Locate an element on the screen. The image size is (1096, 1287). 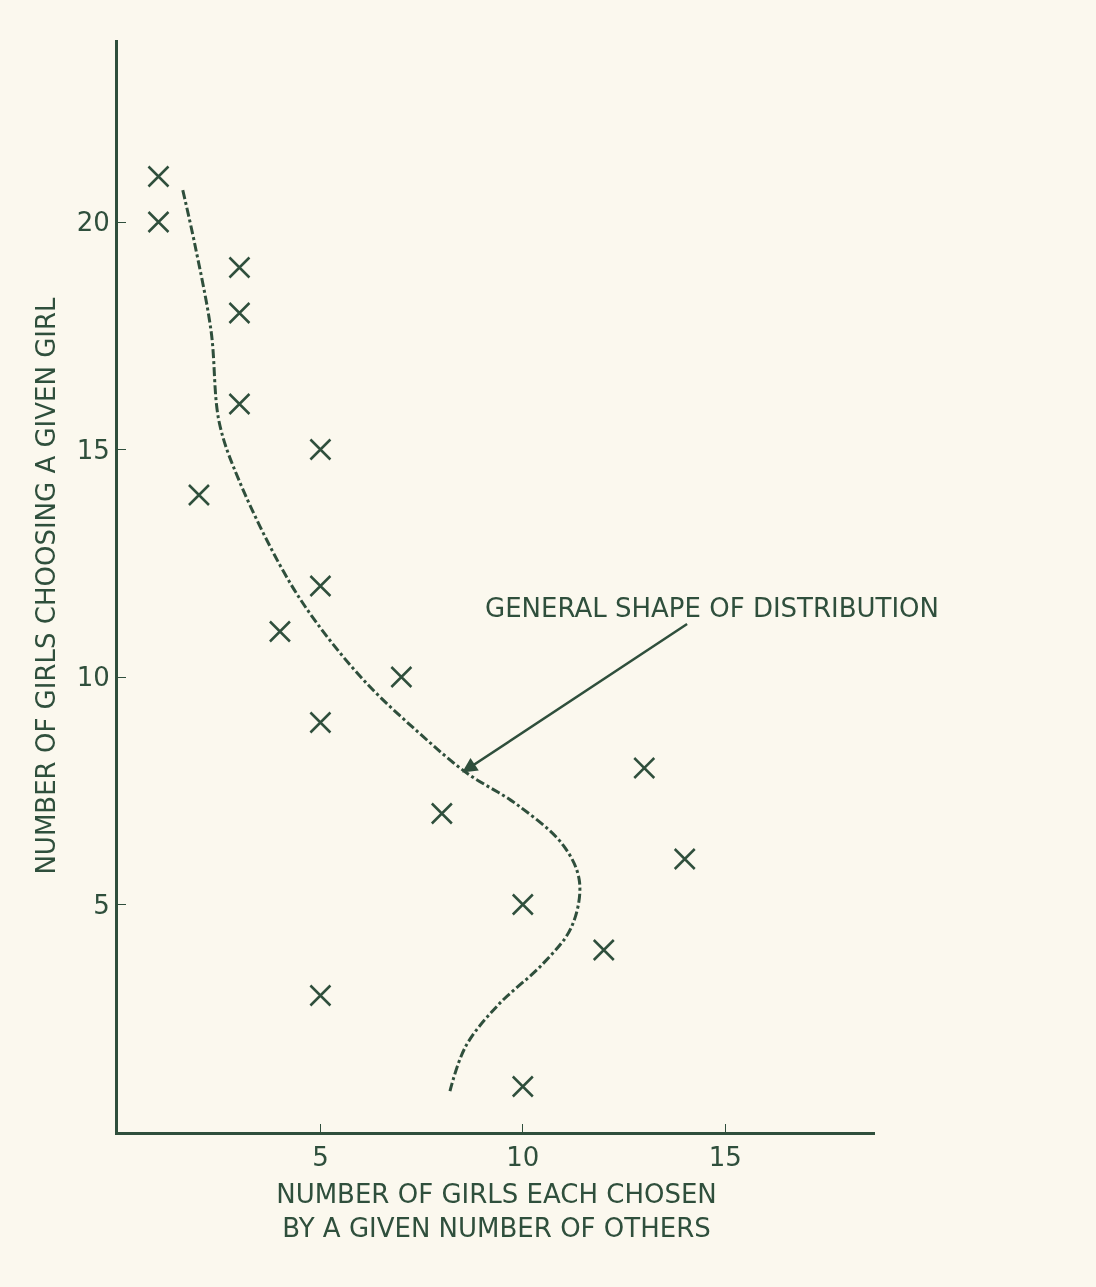
x-tick-label: 5 is located at coordinates (320, 1157).